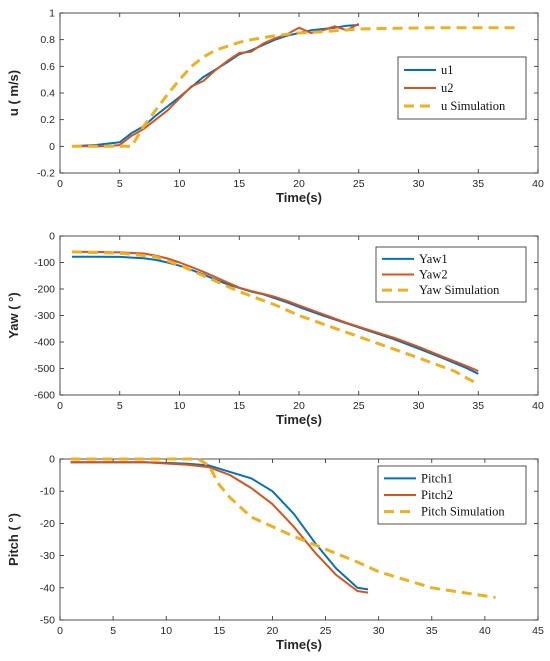 This screenshot has height=661, width=550. Describe the element at coordinates (52, 237) in the screenshot. I see `chart-2-y-tick-label: 0` at that location.